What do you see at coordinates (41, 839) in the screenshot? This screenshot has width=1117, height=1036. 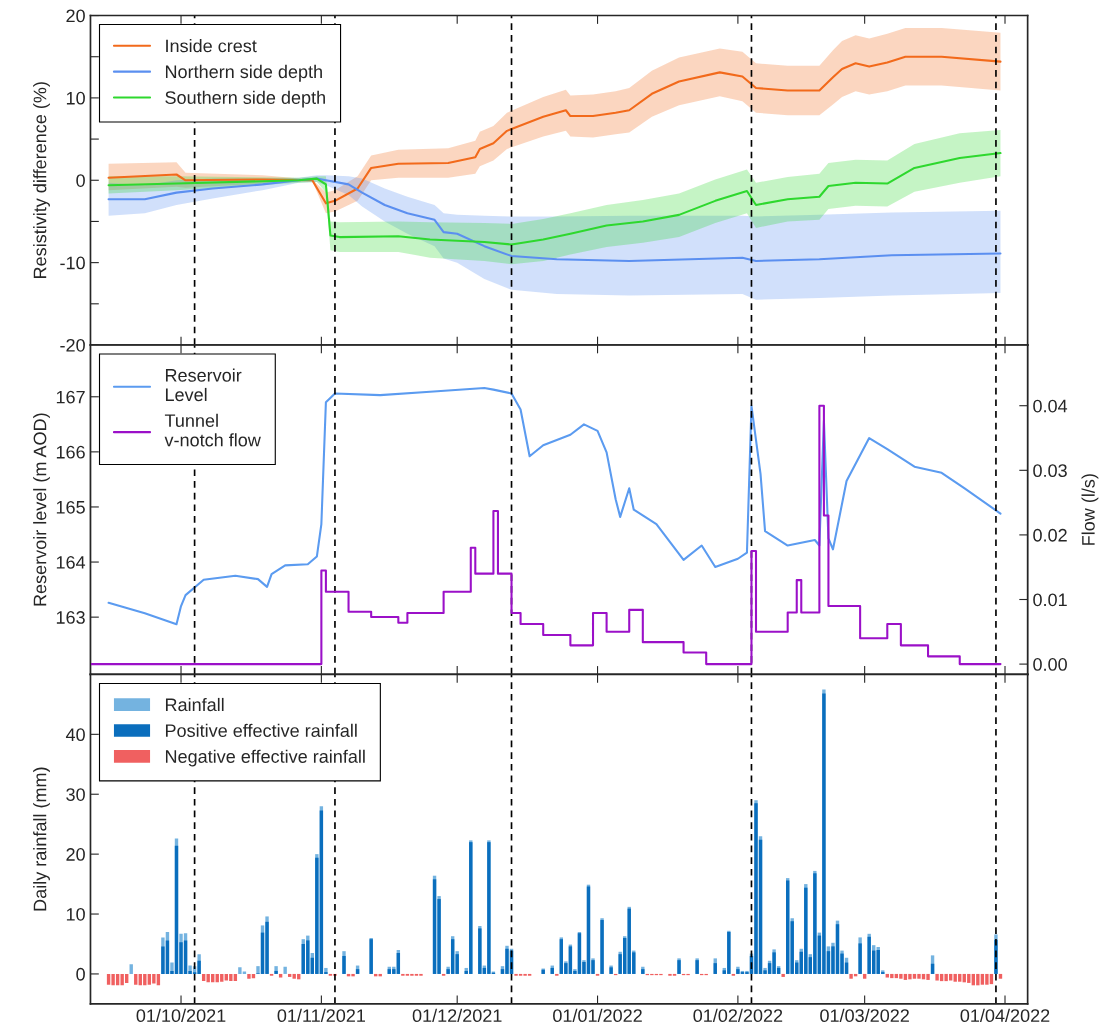 I see `y-axis-title: Daily rainfall (mm)` at bounding box center [41, 839].